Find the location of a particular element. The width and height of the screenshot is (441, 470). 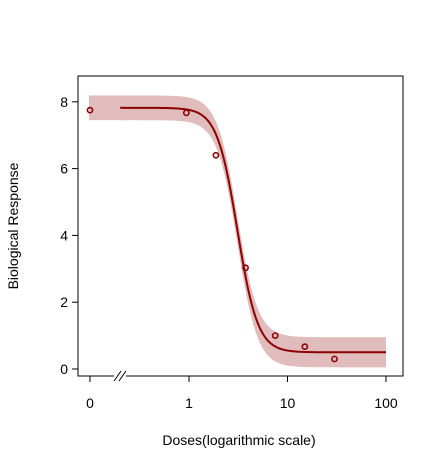

axis-break-slash-right is located at coordinates (122, 376).